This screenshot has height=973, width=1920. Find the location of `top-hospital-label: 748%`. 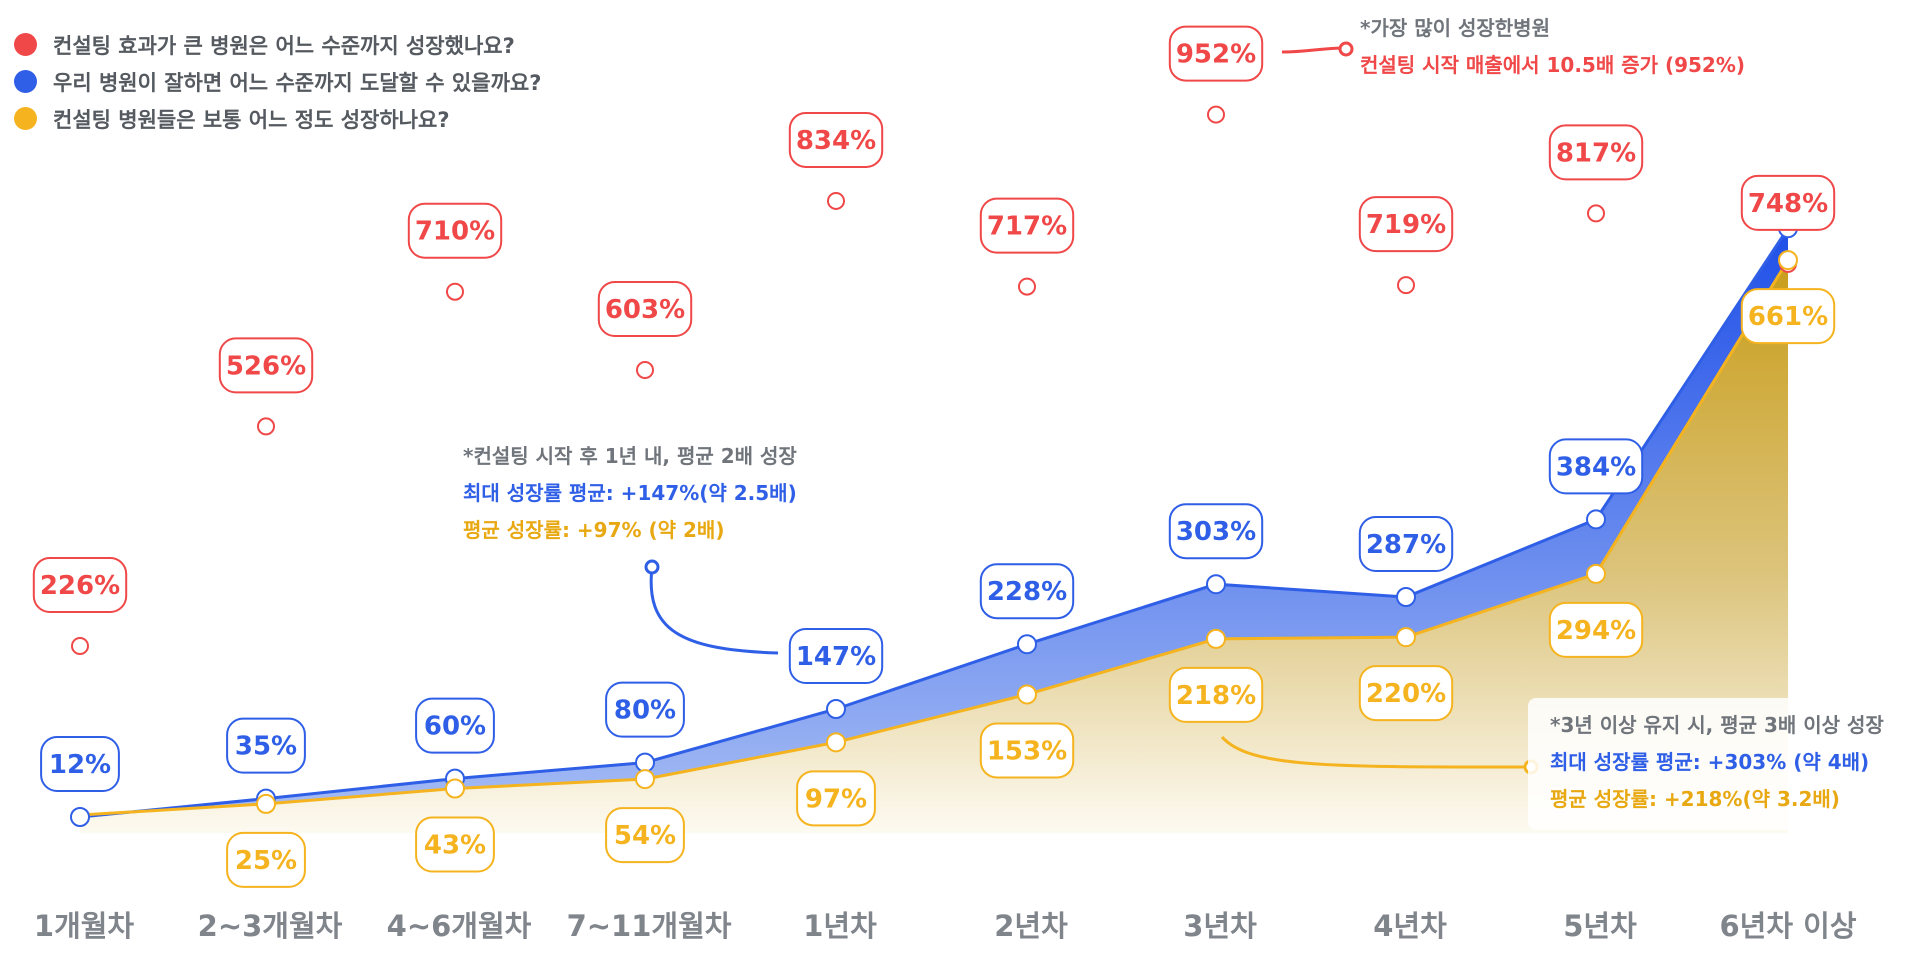

top-hospital-label: 748% is located at coordinates (1788, 202).